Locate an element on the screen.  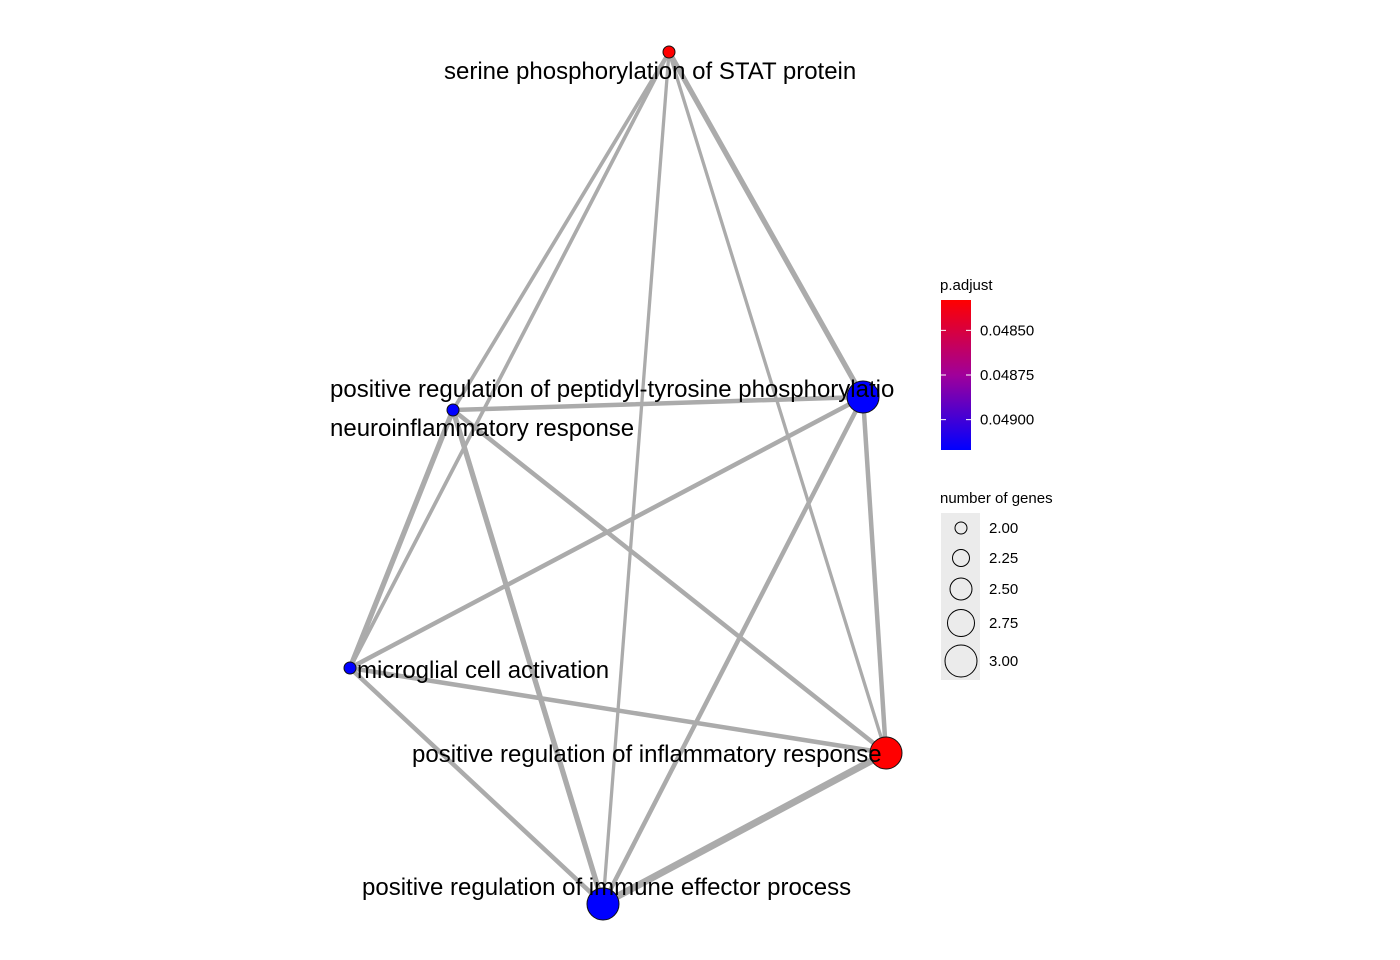
edge-tyr-micro is located at coordinates (606, 532).